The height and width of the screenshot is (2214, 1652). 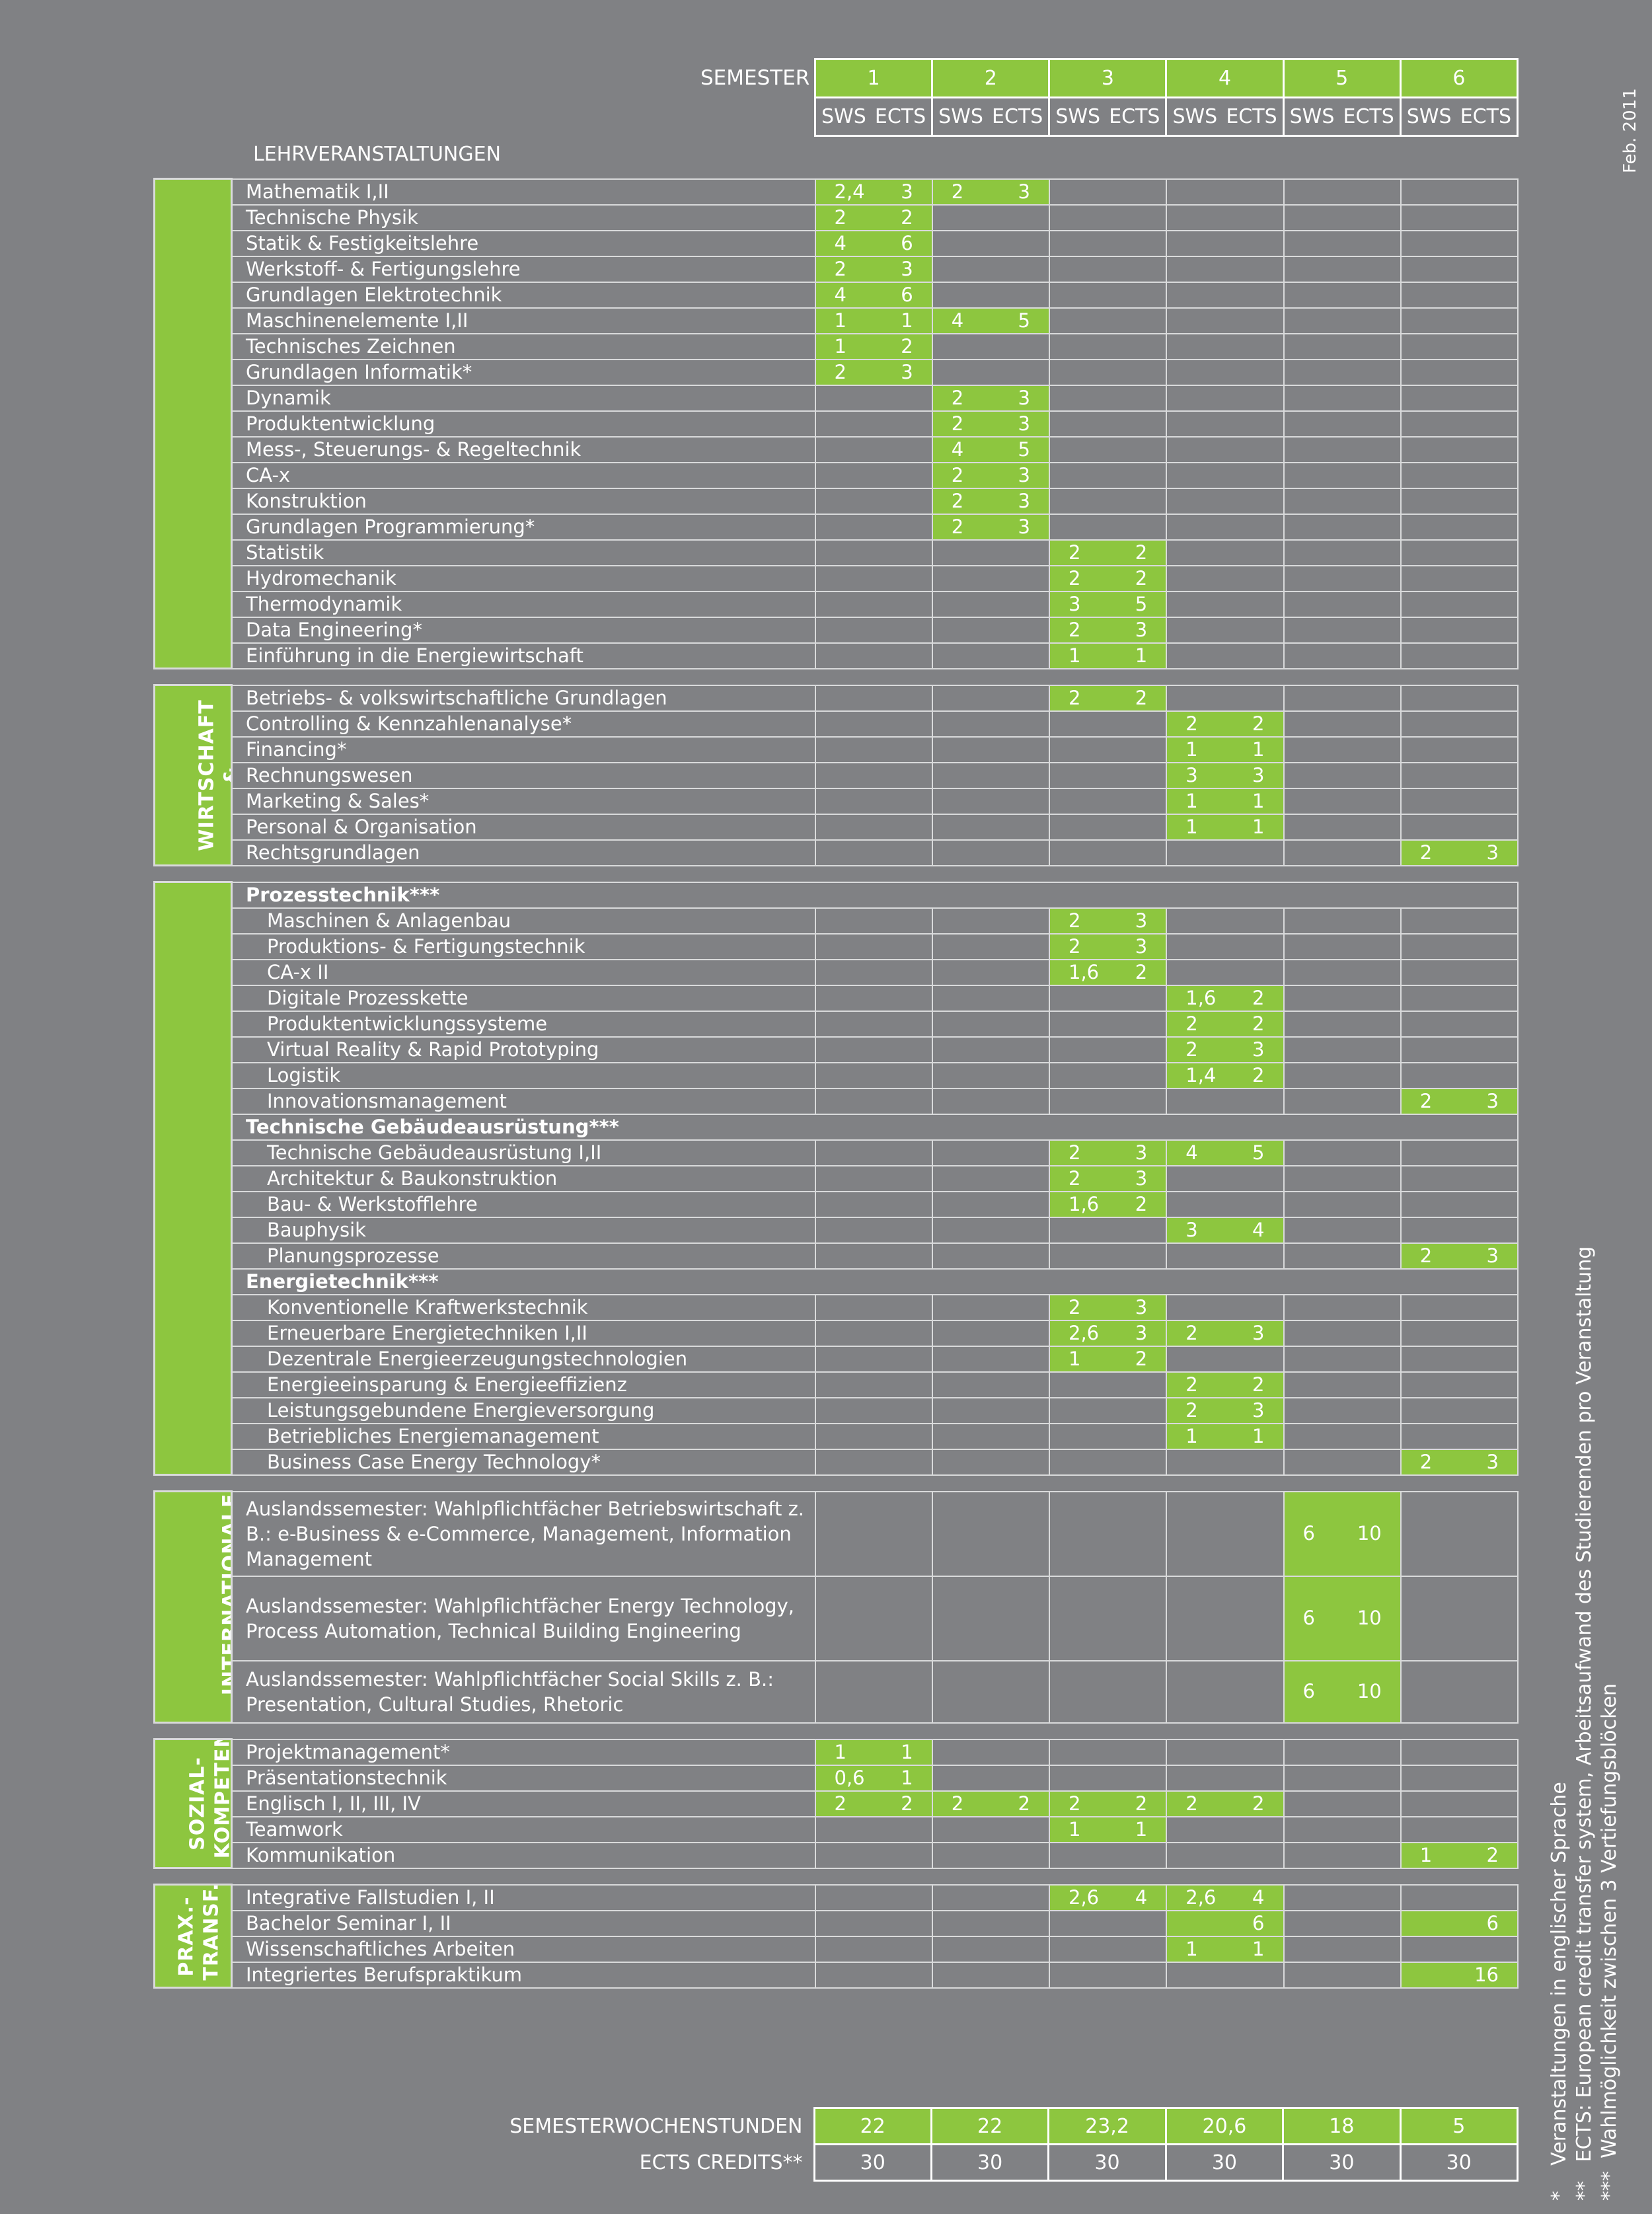 I want to click on section-heading: Technische Gebäudeausrüstung***, so click(x=875, y=1127).